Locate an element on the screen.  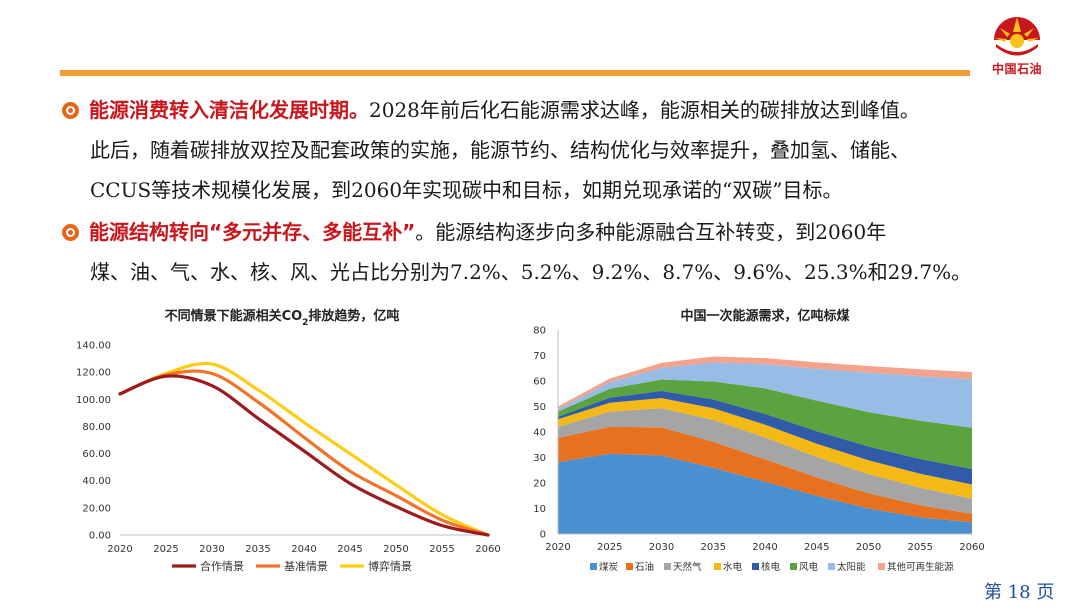
legend-label: 核电 is located at coordinates (771, 567).